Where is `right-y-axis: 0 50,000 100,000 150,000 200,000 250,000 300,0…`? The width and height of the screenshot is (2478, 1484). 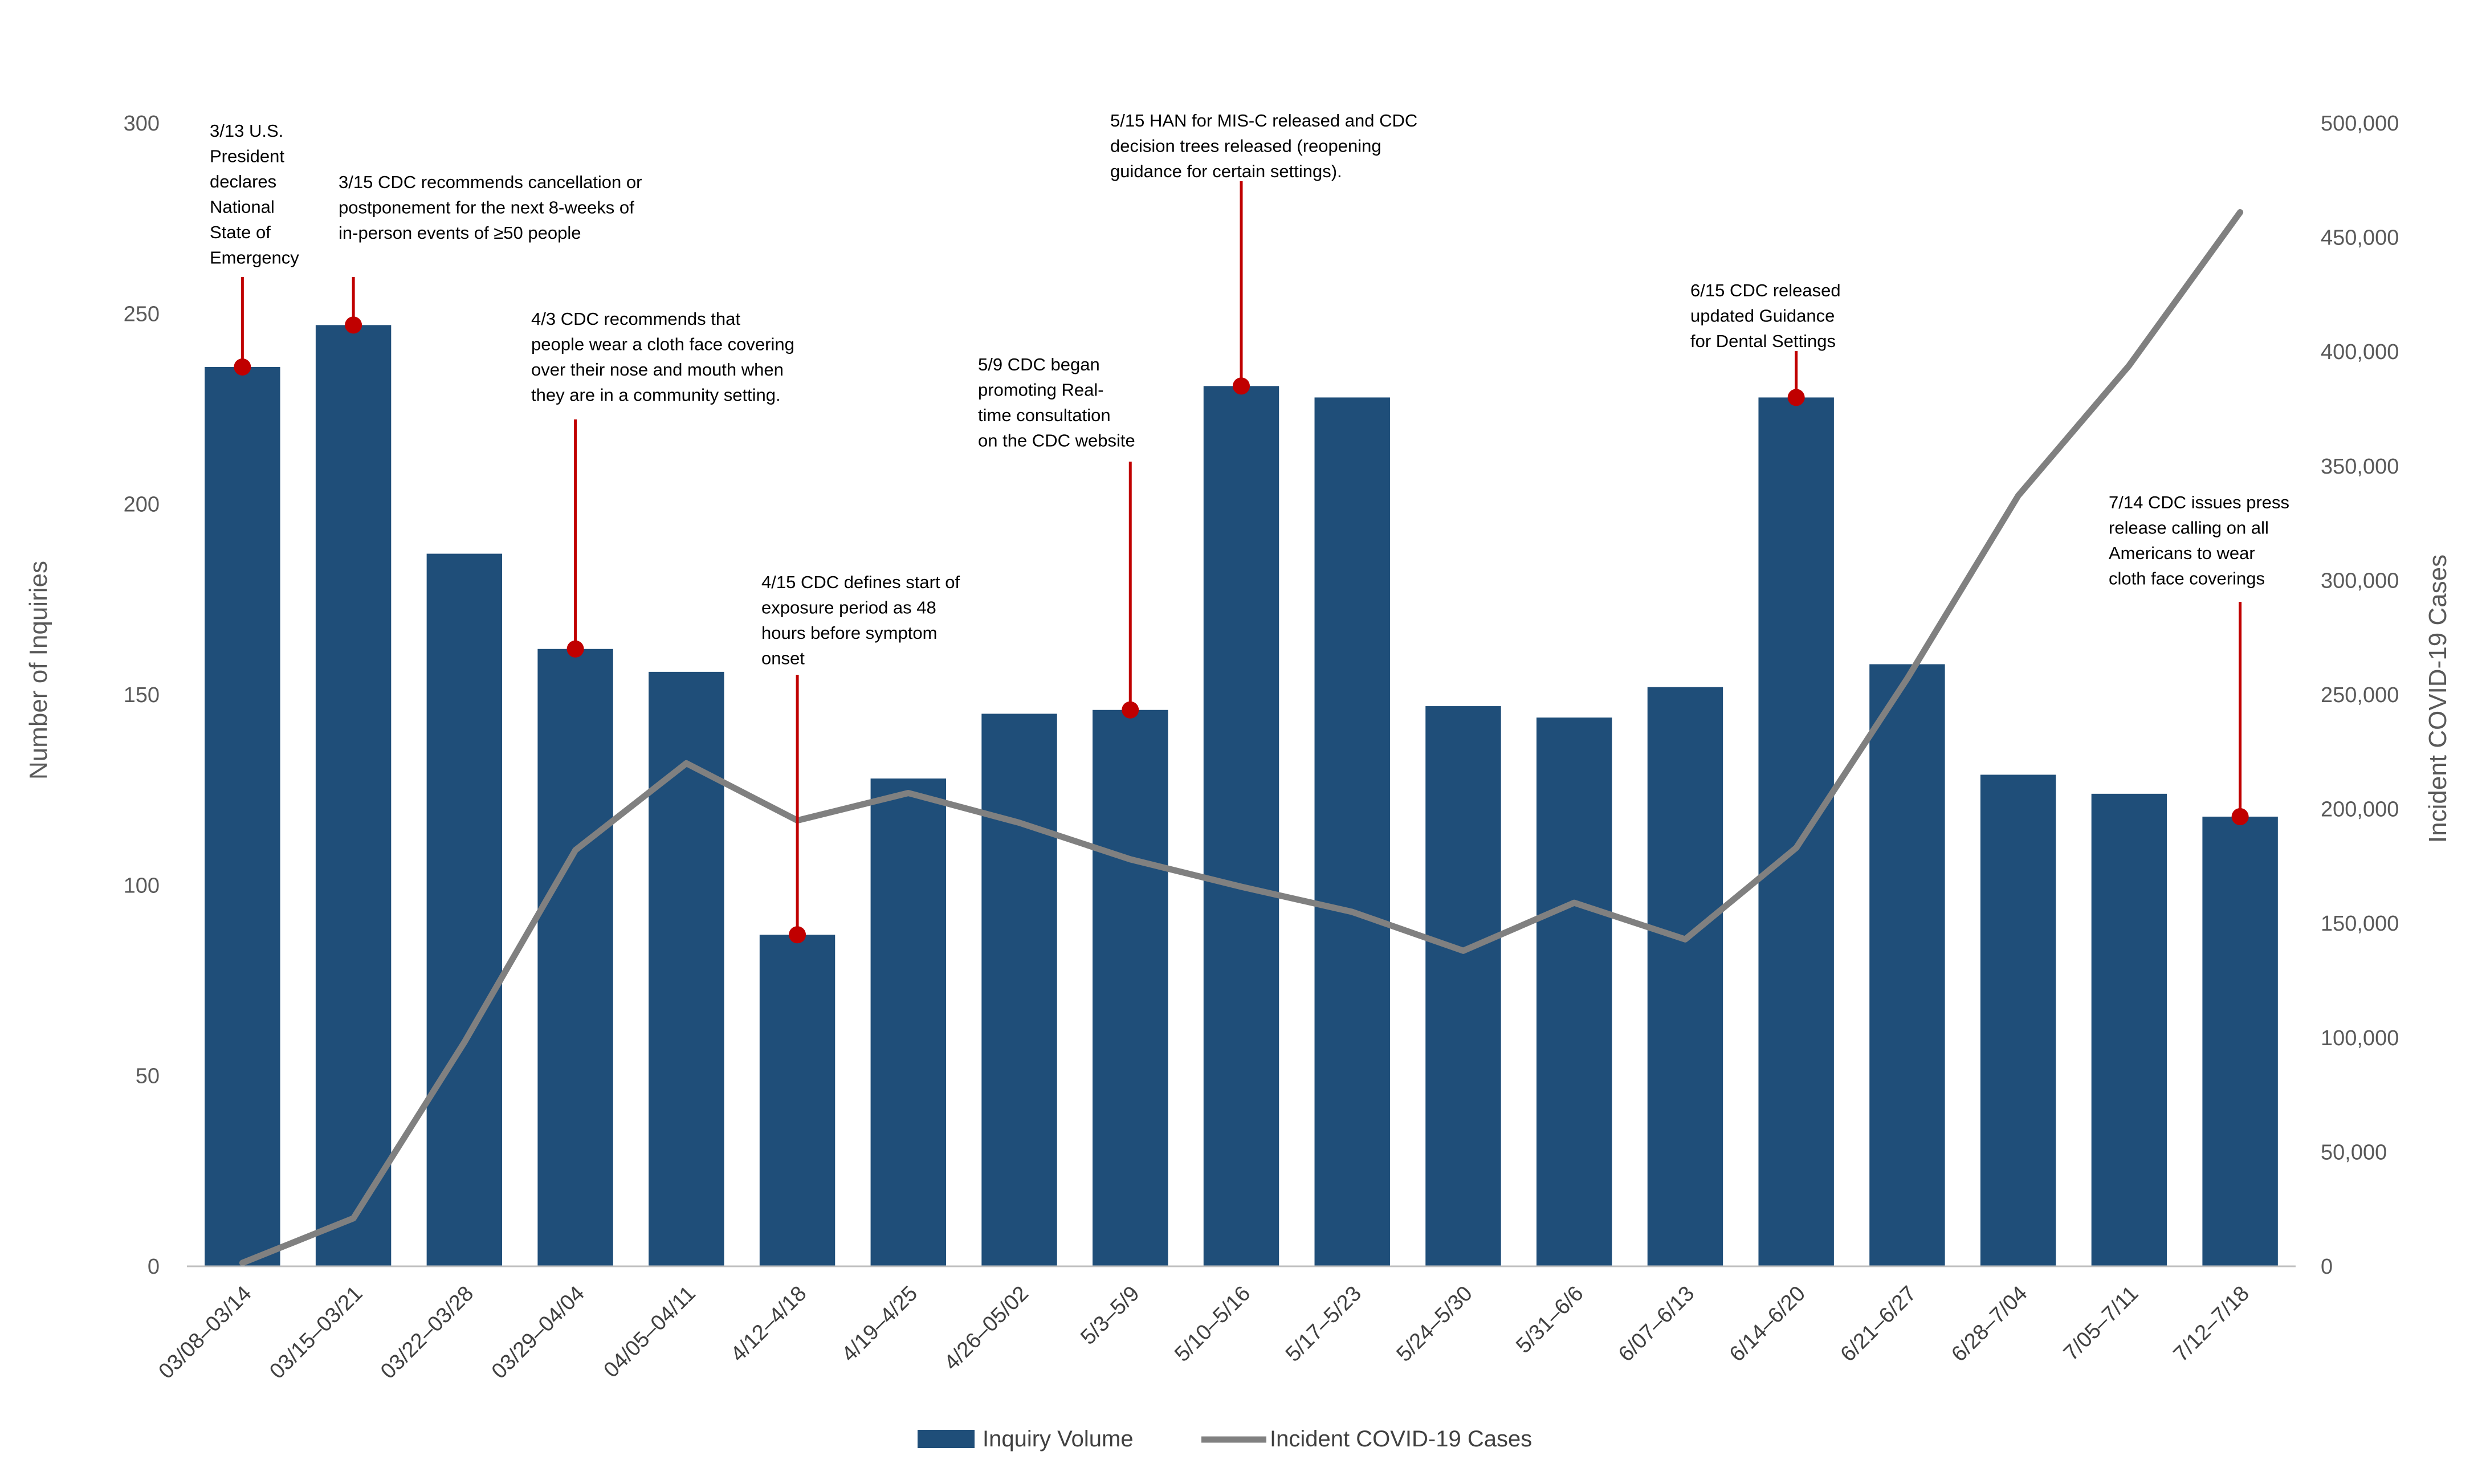 right-y-axis: 0 50,000 100,000 150,000 200,000 250,000 300,0… is located at coordinates (2360, 696).